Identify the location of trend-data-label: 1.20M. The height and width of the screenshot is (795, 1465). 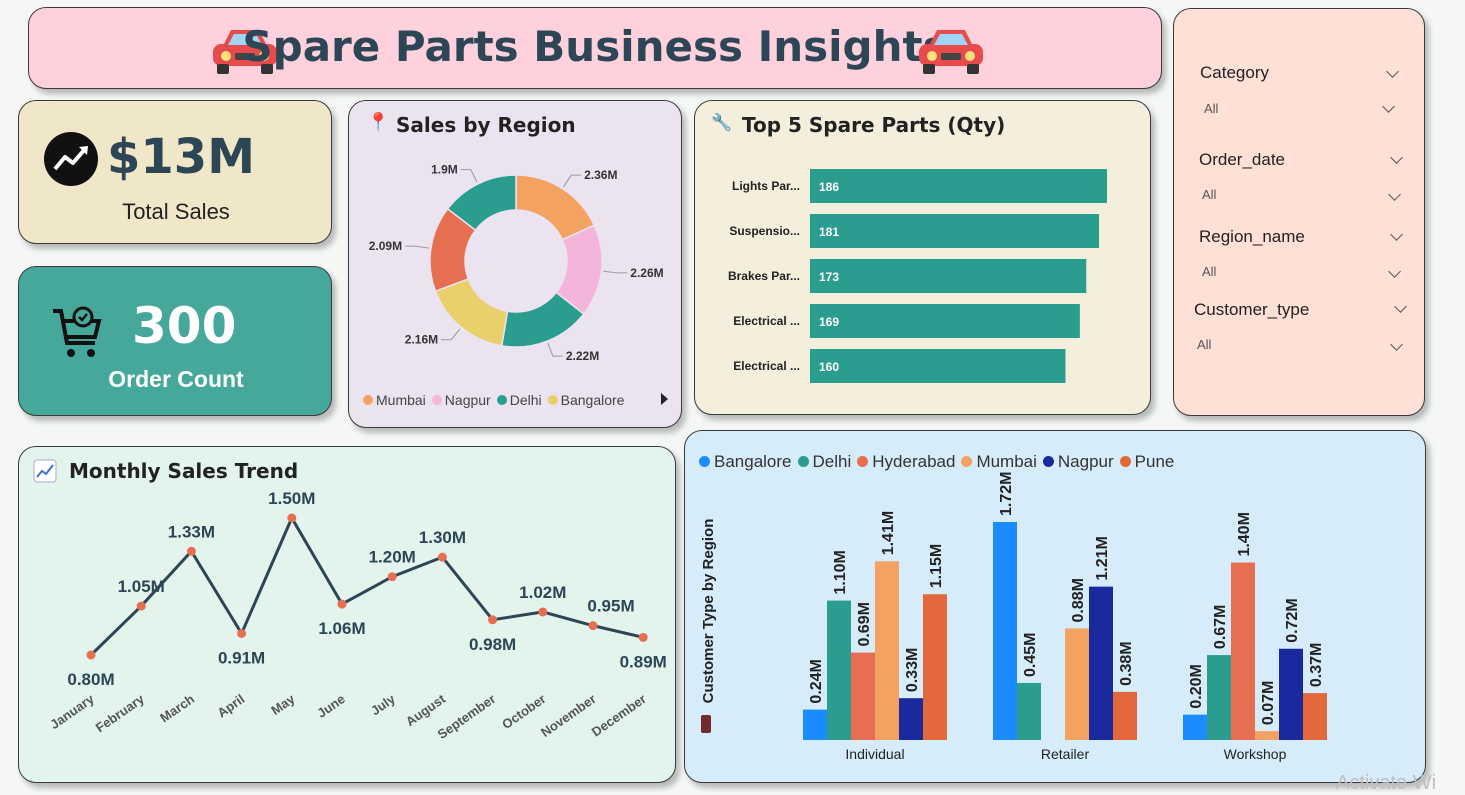
(392, 557).